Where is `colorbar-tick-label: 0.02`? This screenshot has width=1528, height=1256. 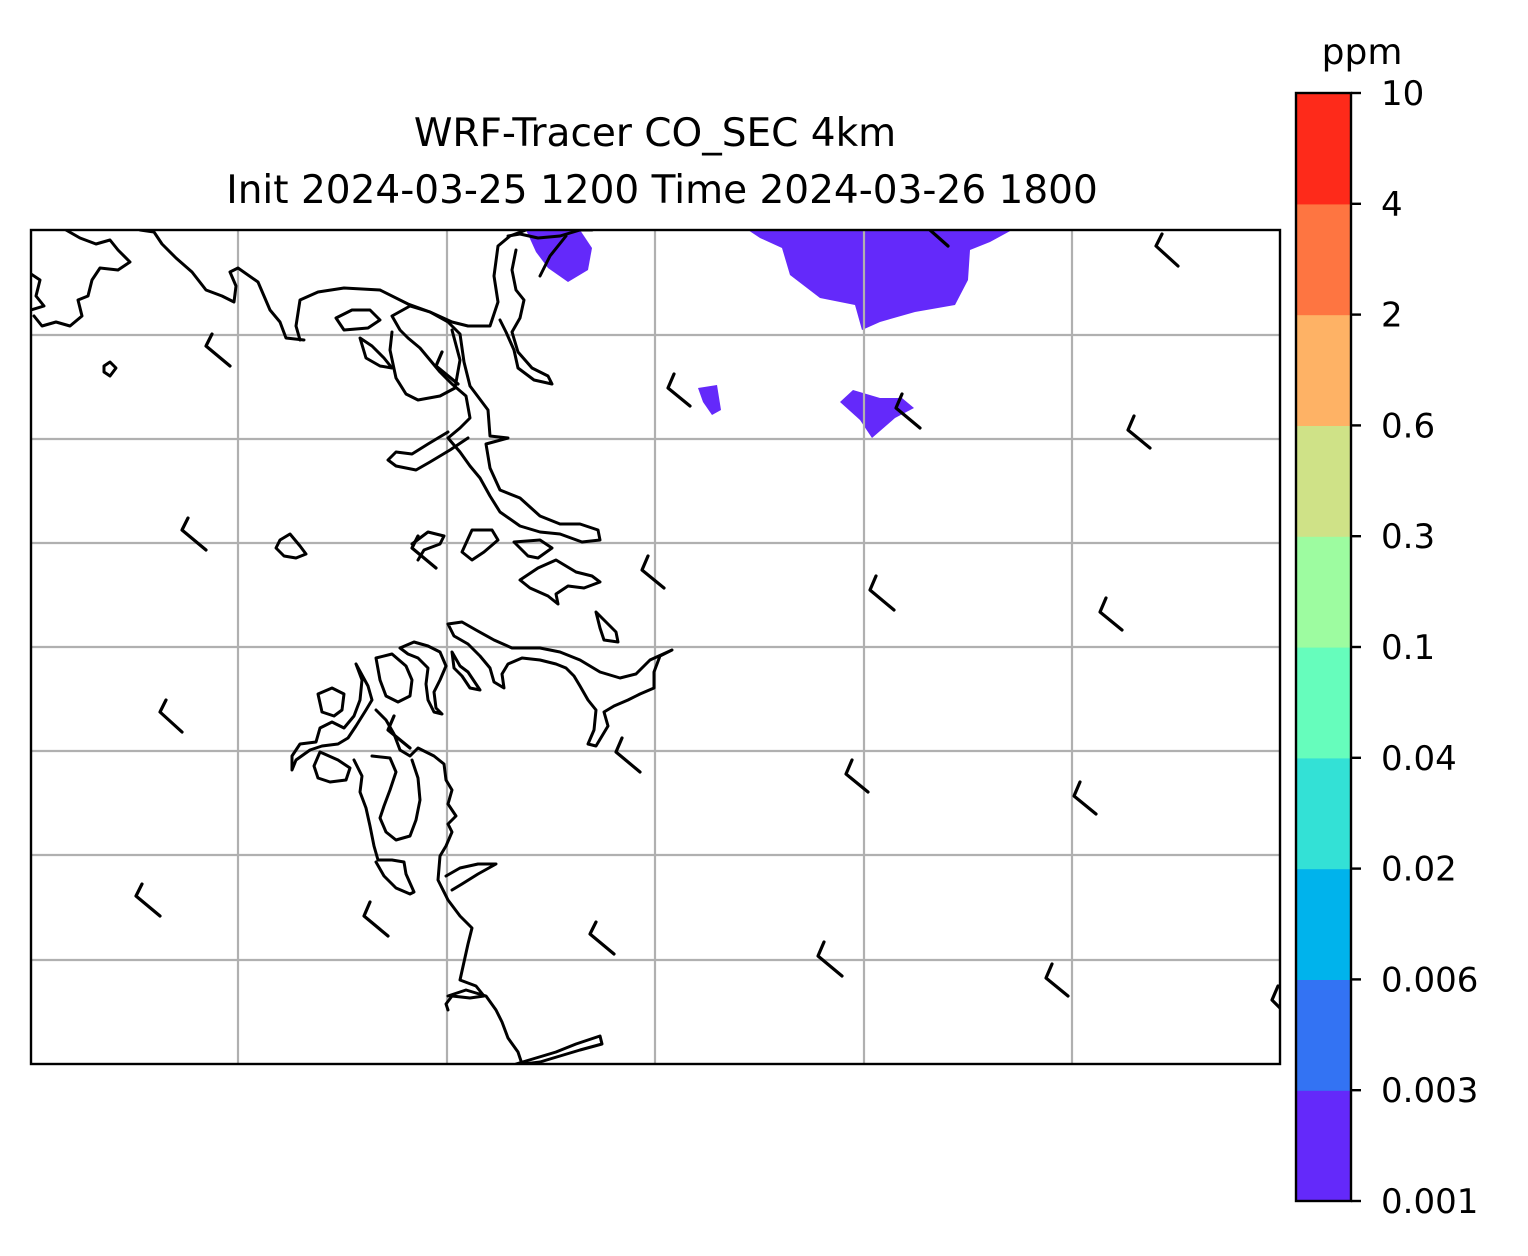 colorbar-tick-label: 0.02 is located at coordinates (1419, 870).